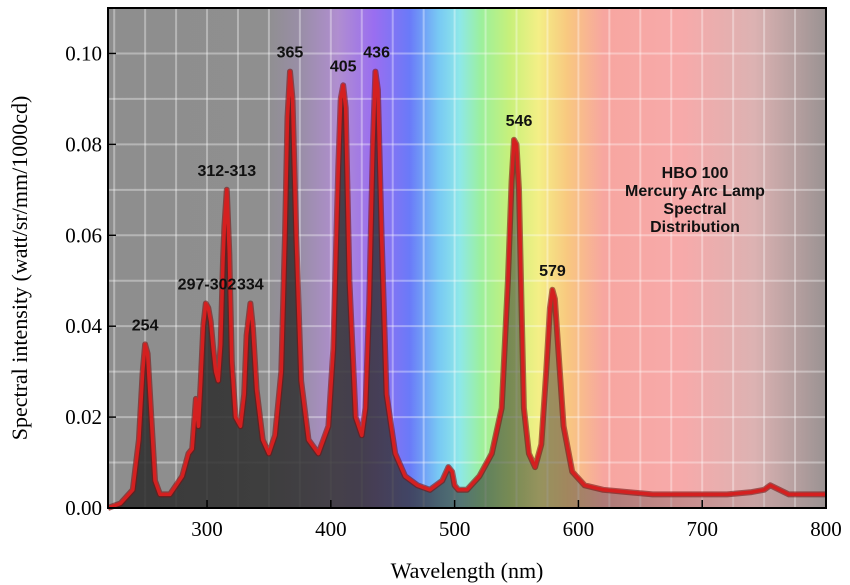 Image resolution: width=850 pixels, height=585 pixels. What do you see at coordinates (695, 173) in the screenshot?
I see `chart-note-line: HBO 100` at bounding box center [695, 173].